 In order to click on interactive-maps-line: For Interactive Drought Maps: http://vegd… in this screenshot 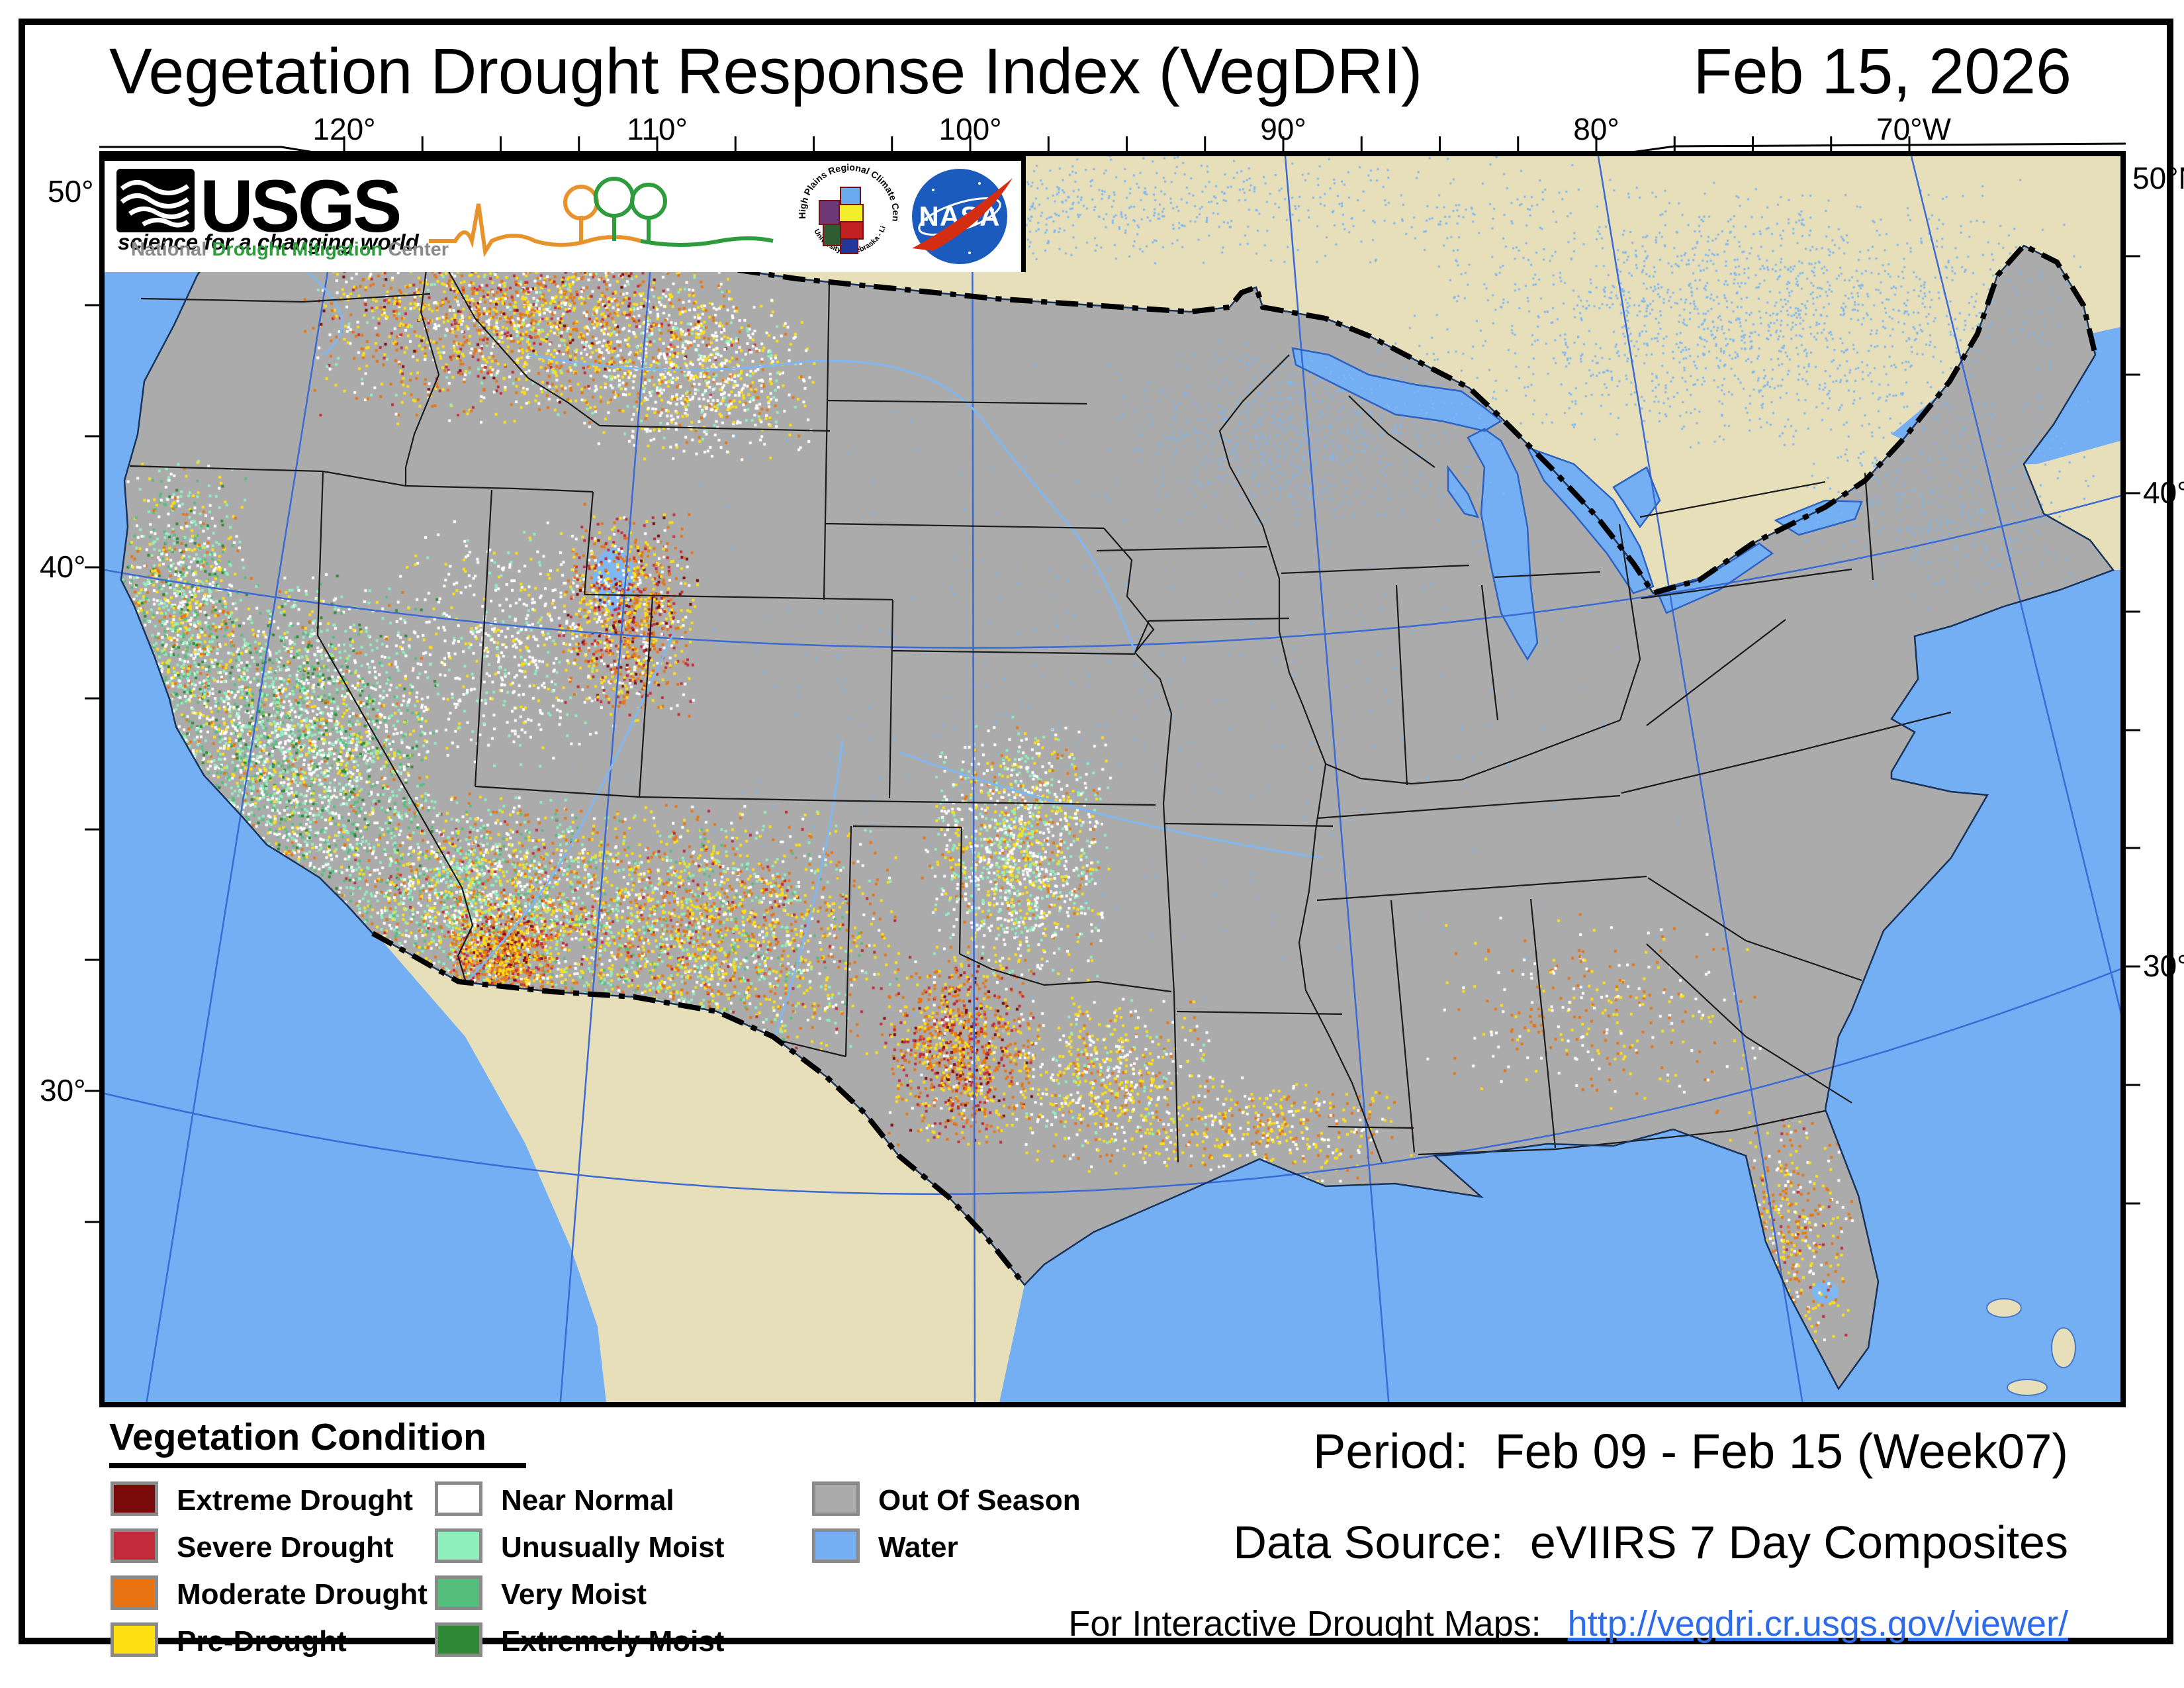, I will do `click(1568, 1623)`.